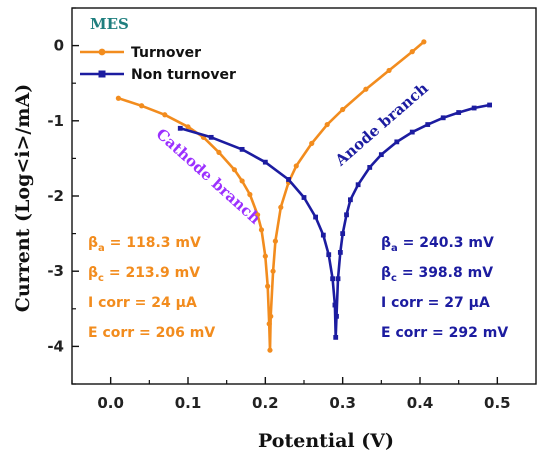  What do you see at coordinates (326, 441) in the screenshot?
I see `x-axis-title: Potential (V)` at bounding box center [326, 441].